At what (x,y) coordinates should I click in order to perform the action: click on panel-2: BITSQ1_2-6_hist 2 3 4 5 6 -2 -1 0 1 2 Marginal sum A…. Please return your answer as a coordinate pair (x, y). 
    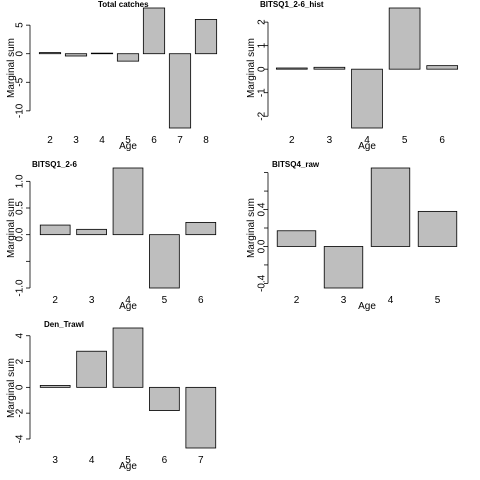
    Looking at the image, I should click on (352, 76).